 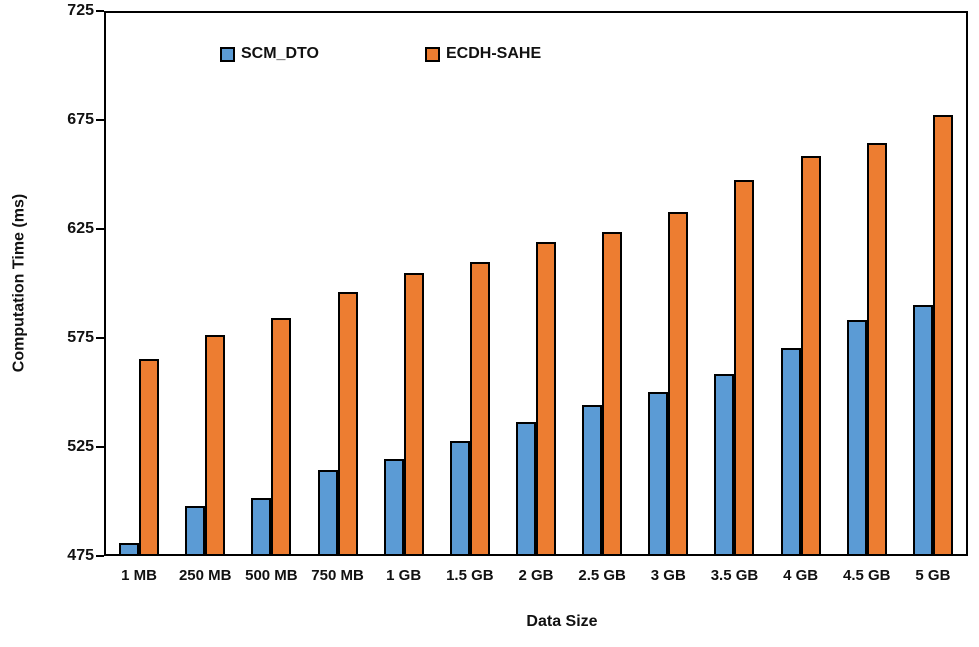 I want to click on legend-item-scm-dto: SCM_DTO, so click(x=269, y=54).